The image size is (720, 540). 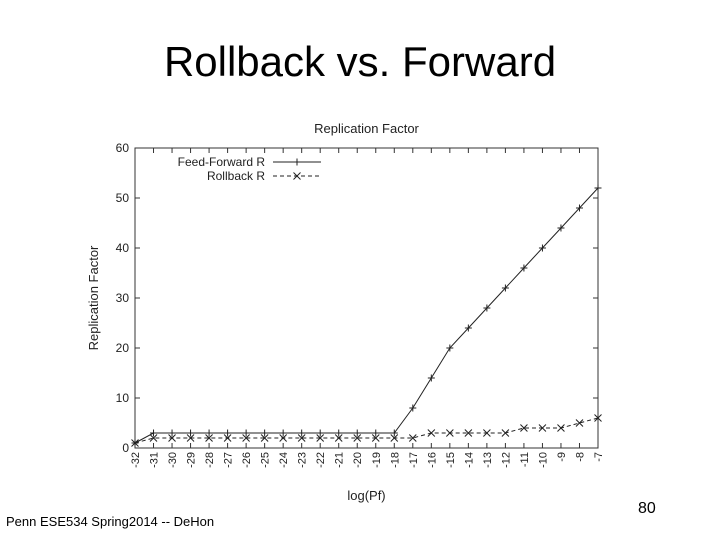 I want to click on legend-label-feed-forward: Feed-Forward R, so click(x=222, y=162).